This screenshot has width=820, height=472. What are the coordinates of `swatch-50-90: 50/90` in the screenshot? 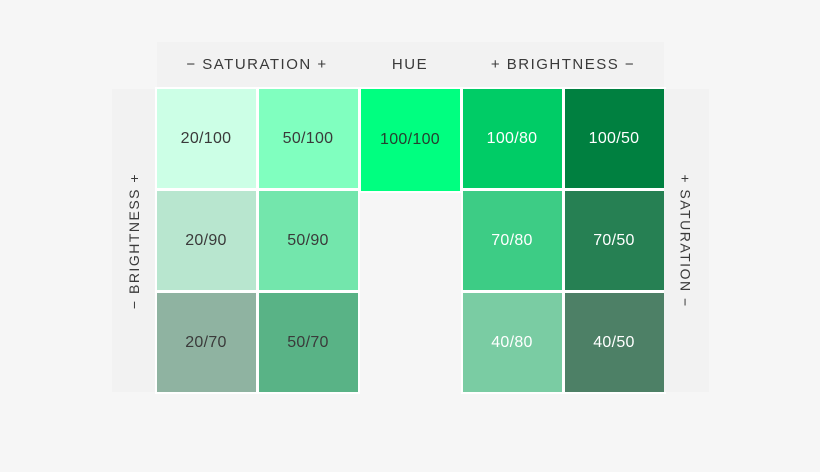 It's located at (308, 240).